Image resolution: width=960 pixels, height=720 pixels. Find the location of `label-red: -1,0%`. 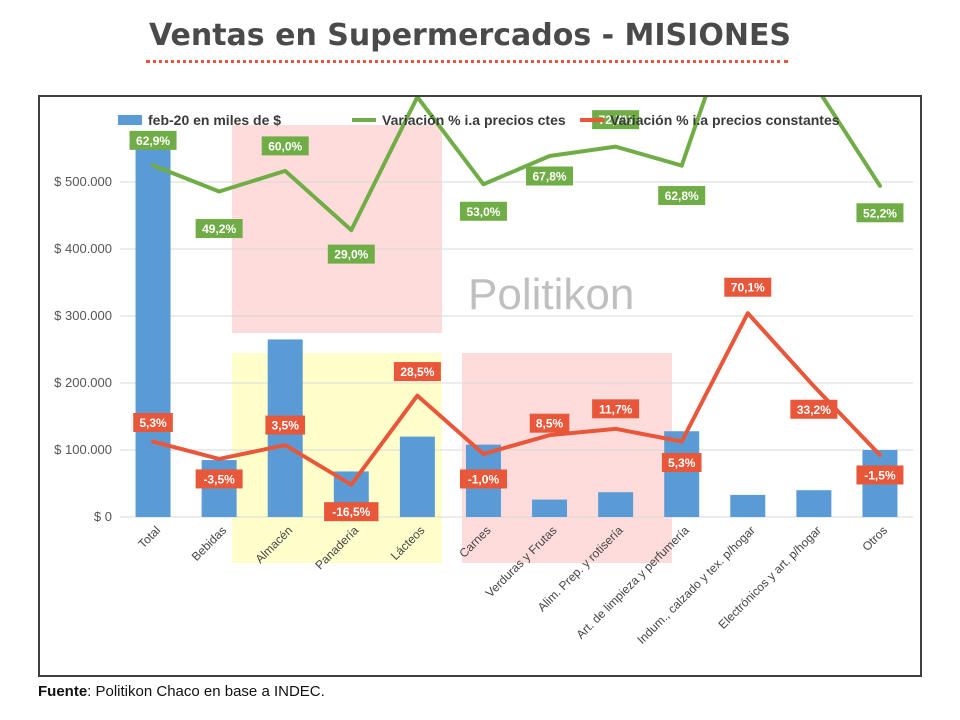

label-red: -1,0% is located at coordinates (484, 479).